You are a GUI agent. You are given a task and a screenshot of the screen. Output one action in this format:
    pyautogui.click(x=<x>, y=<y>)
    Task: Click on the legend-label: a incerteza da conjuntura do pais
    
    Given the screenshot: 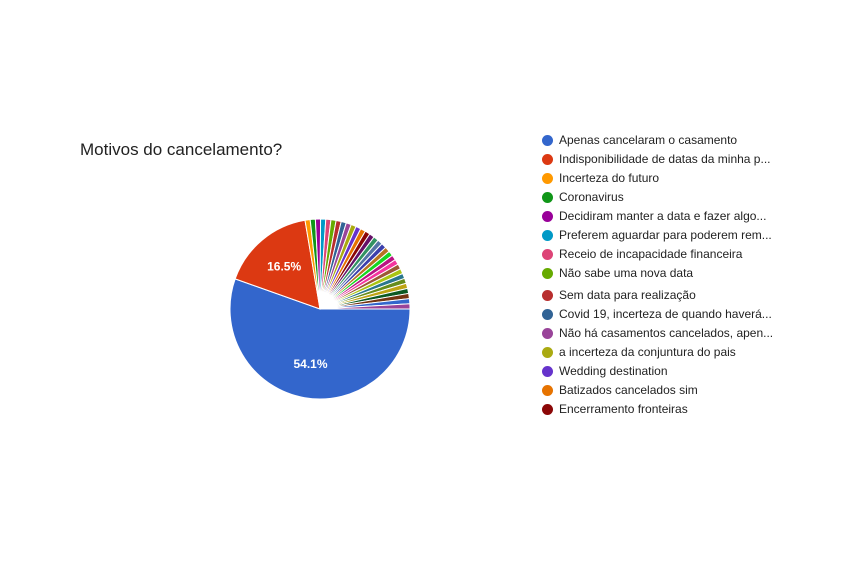 What is the action you would take?
    pyautogui.click(x=647, y=352)
    